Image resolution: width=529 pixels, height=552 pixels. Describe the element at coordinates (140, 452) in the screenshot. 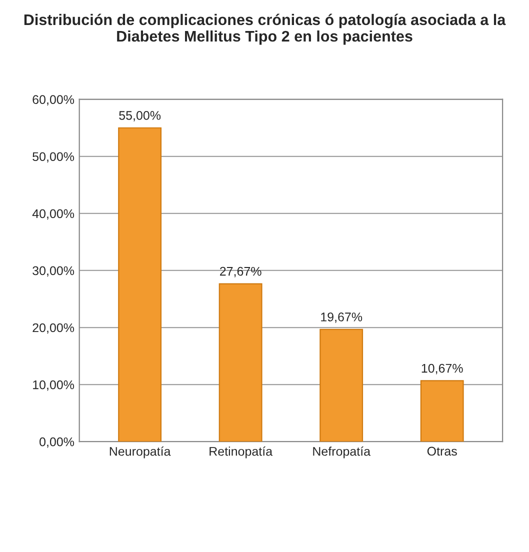

I see `x-tick-label: Neuropatía` at that location.